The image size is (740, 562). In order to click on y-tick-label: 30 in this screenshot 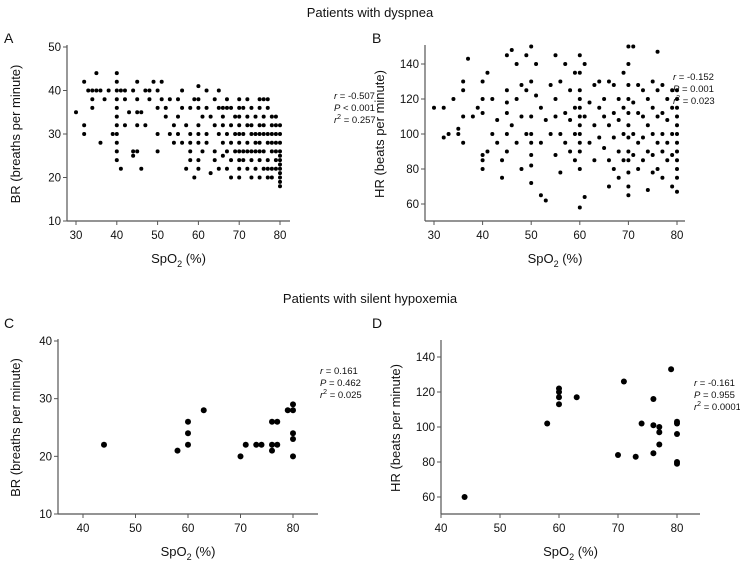, I will do `click(45, 400)`.